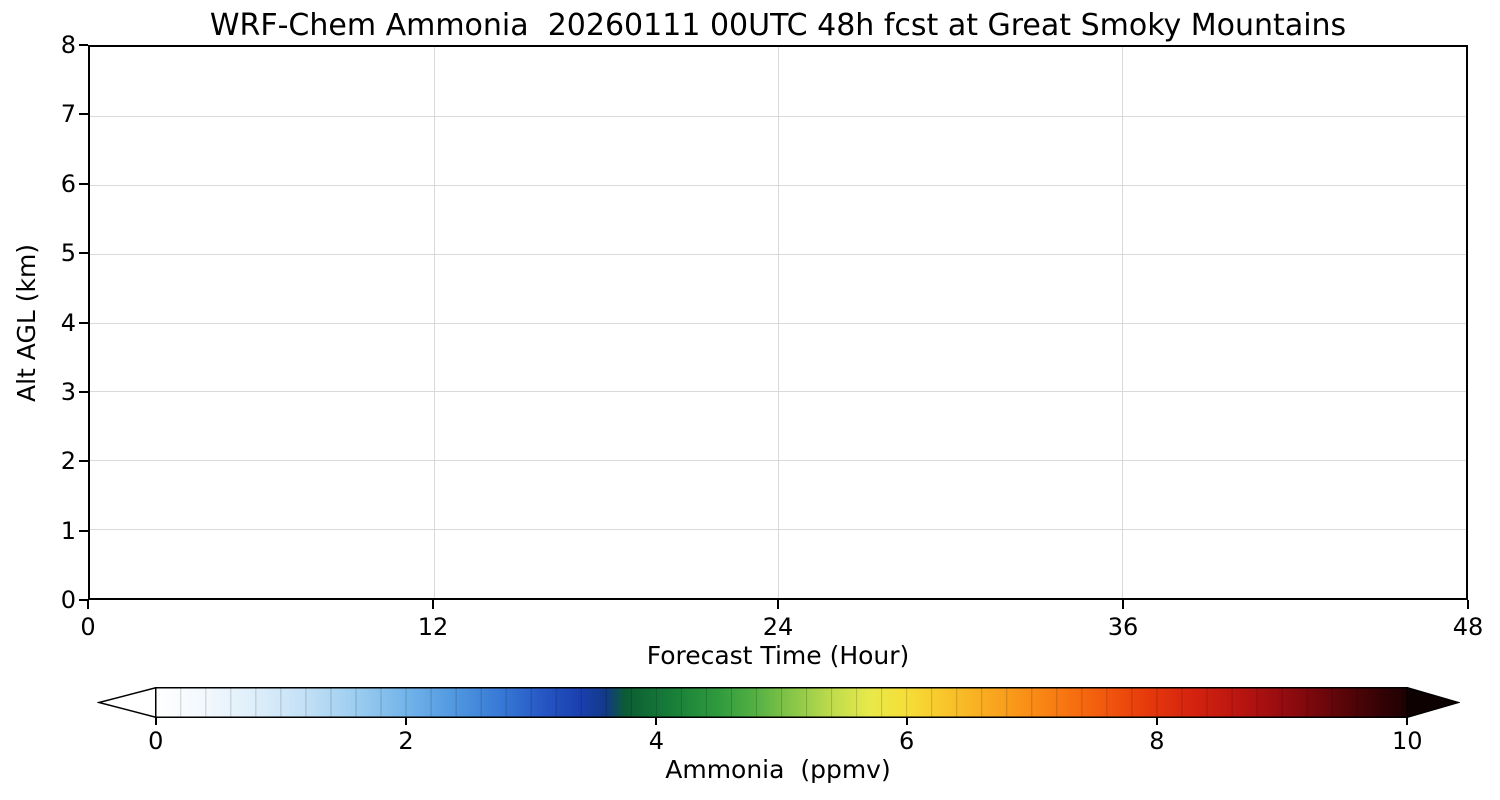 The height and width of the screenshot is (800, 1500). What do you see at coordinates (1468, 627) in the screenshot?
I see `x-tick-label: 48` at bounding box center [1468, 627].